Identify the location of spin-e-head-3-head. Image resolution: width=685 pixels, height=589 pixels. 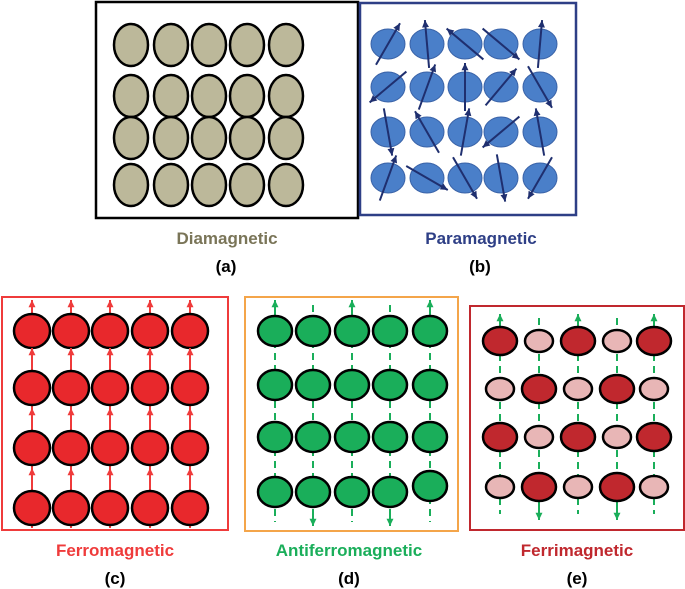
(617, 516).